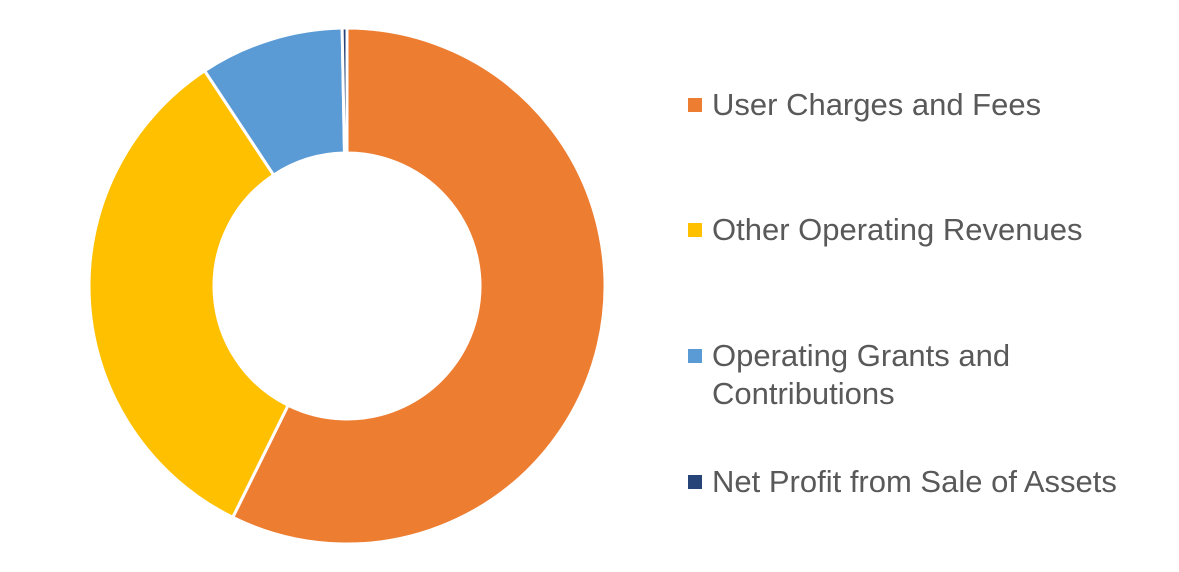 This screenshot has height=572, width=1179. What do you see at coordinates (344, 90) in the screenshot?
I see `donut-slice-net-profit-from-sale-of-assets` at bounding box center [344, 90].